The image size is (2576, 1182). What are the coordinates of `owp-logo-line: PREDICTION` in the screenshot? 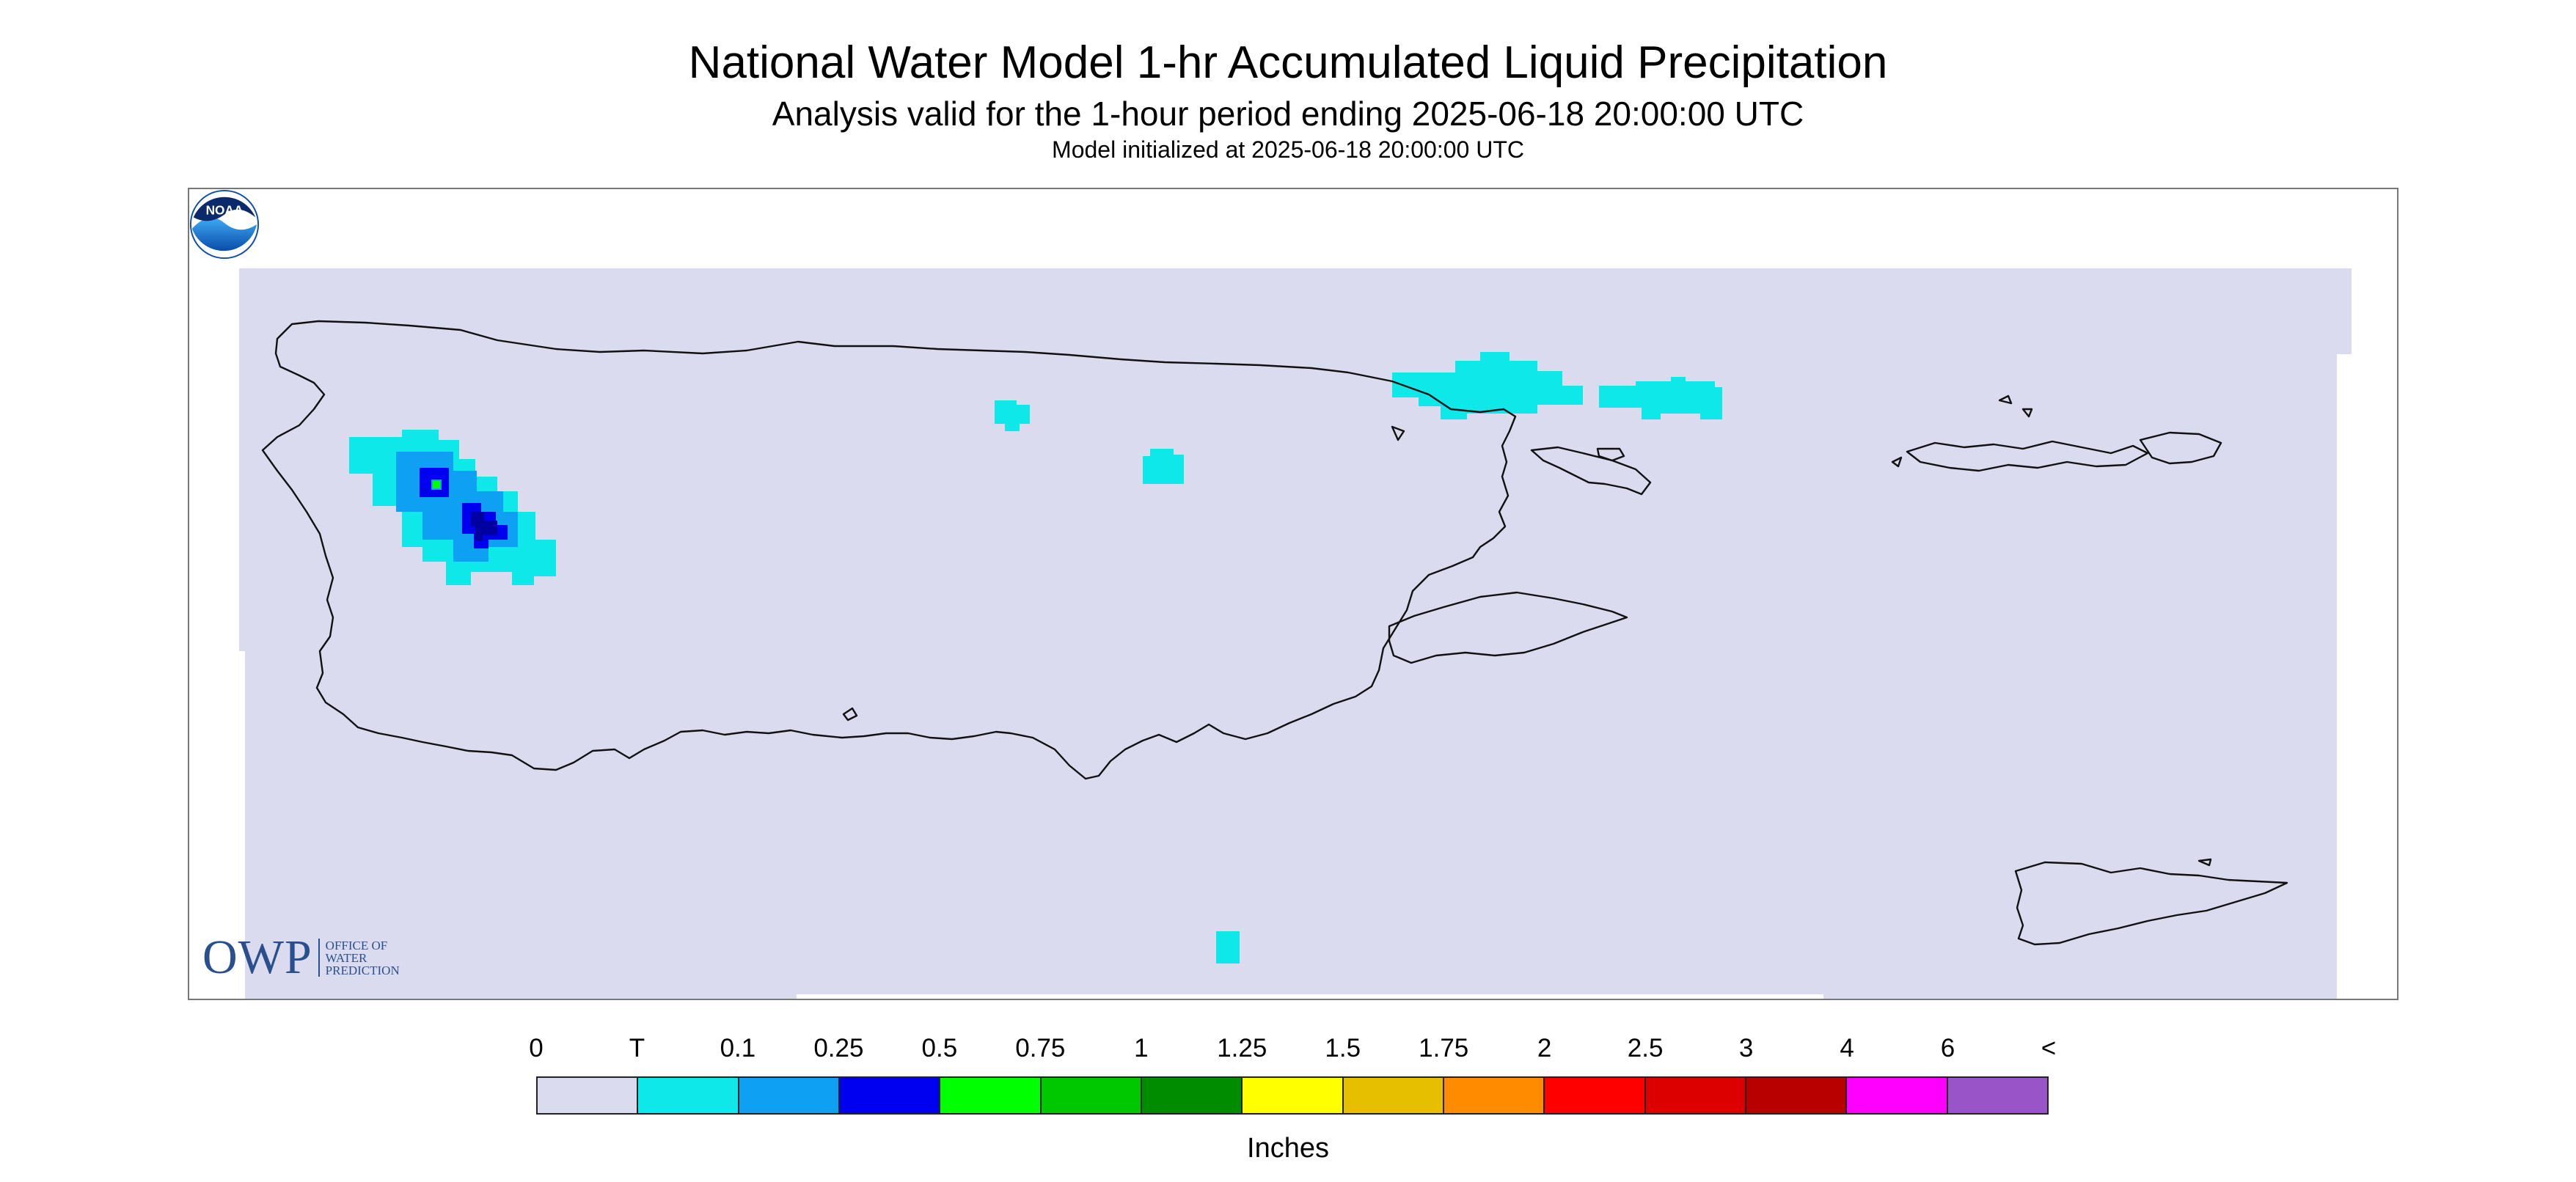 It's located at (362, 970).